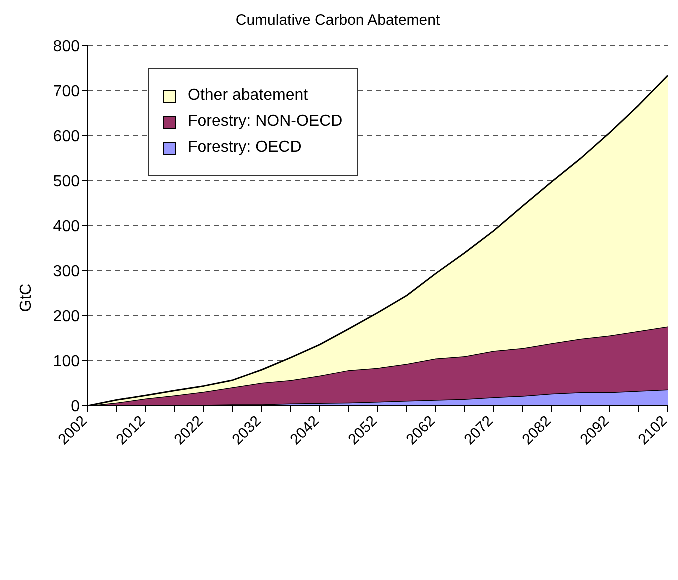 This screenshot has width=678, height=580. Describe the element at coordinates (66, 317) in the screenshot. I see `y-tick-label: 200` at that location.